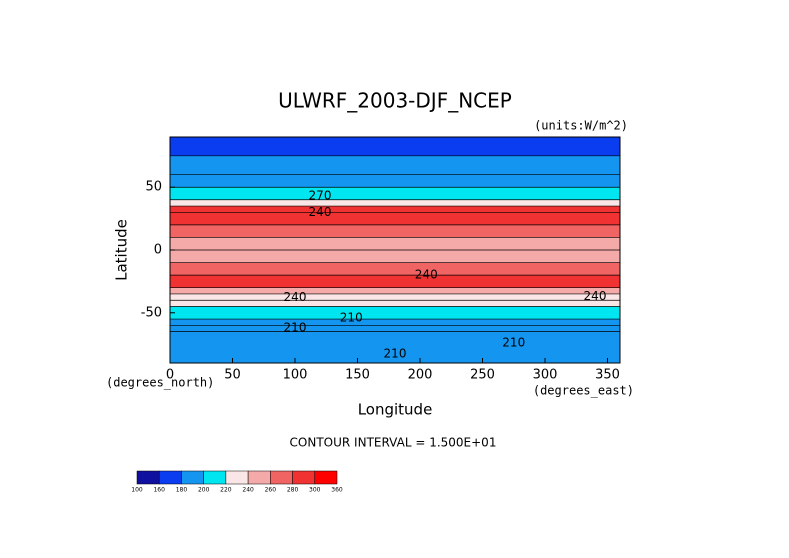 The width and height of the screenshot is (789, 558). What do you see at coordinates (583, 391) in the screenshot?
I see `x-unit-label: (degrees_east)` at bounding box center [583, 391].